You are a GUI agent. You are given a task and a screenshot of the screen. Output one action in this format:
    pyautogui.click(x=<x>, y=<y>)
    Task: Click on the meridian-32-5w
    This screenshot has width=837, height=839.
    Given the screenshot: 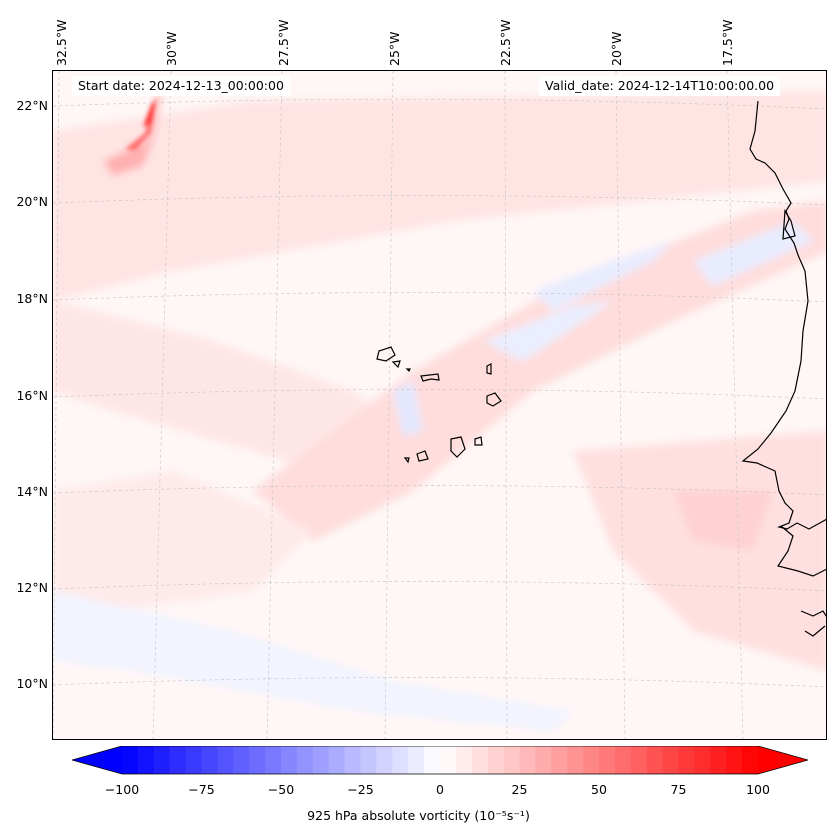 What is the action you would take?
    pyautogui.click(x=56, y=405)
    